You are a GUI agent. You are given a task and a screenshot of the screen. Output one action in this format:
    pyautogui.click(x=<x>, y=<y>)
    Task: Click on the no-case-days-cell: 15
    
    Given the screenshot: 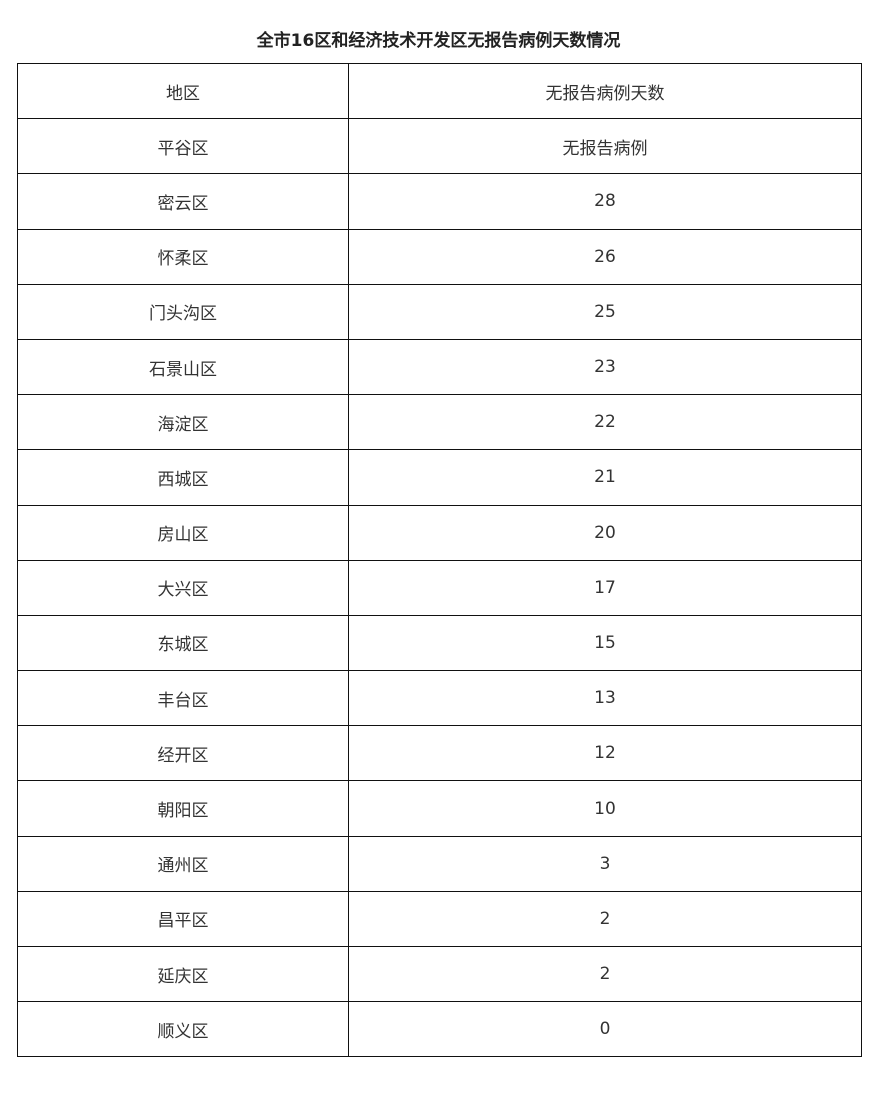 What is the action you would take?
    pyautogui.click(x=605, y=643)
    